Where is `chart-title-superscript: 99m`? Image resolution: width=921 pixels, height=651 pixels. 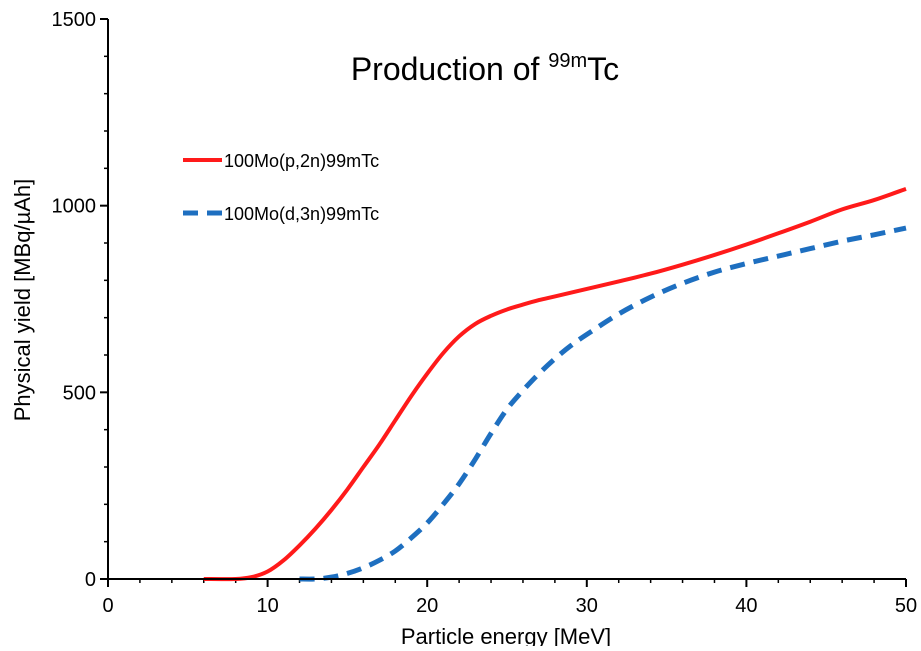
chart-title-superscript: 99m is located at coordinates (567, 61).